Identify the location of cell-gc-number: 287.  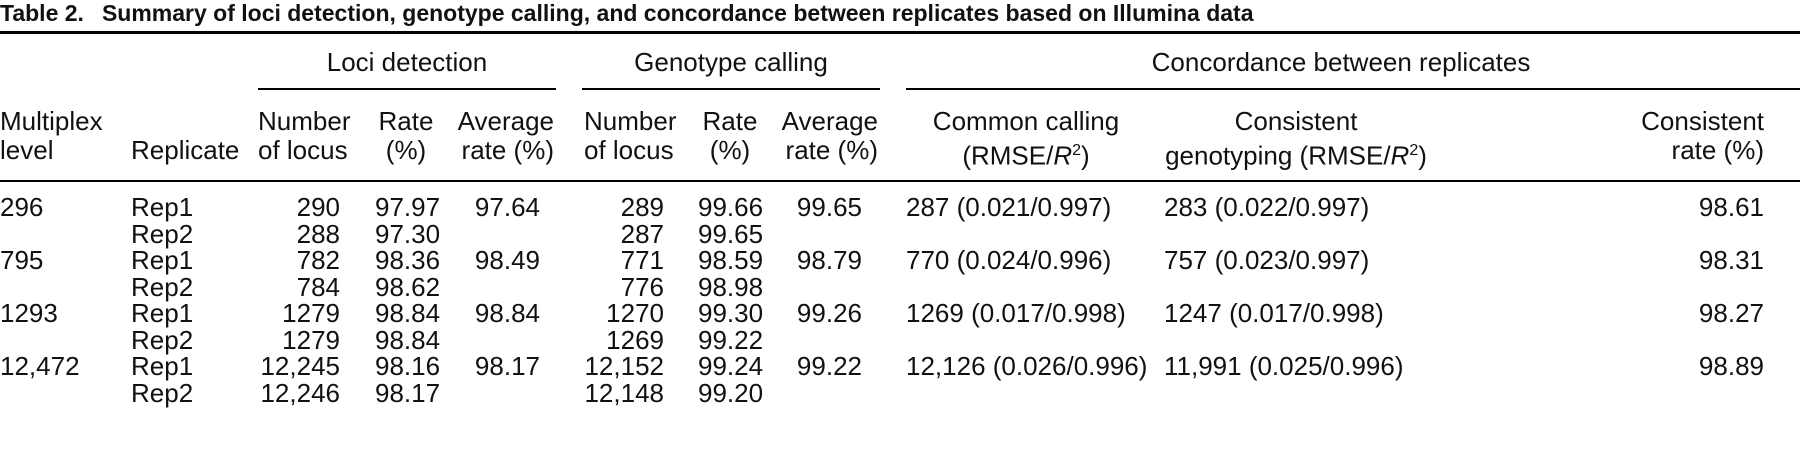
(642, 233).